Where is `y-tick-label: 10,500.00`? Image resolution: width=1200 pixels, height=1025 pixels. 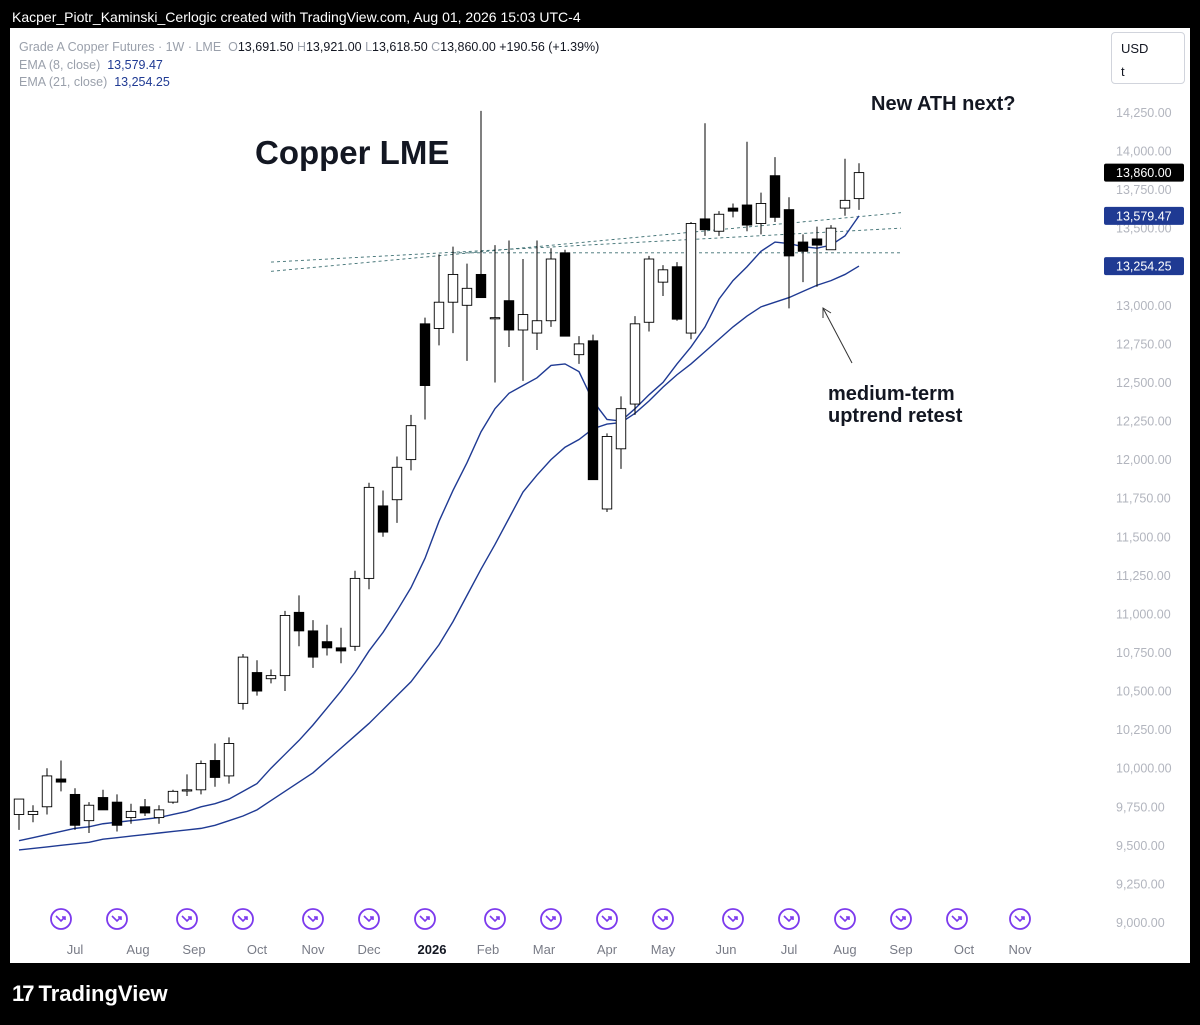
y-tick-label: 10,500.00 is located at coordinates (1144, 692).